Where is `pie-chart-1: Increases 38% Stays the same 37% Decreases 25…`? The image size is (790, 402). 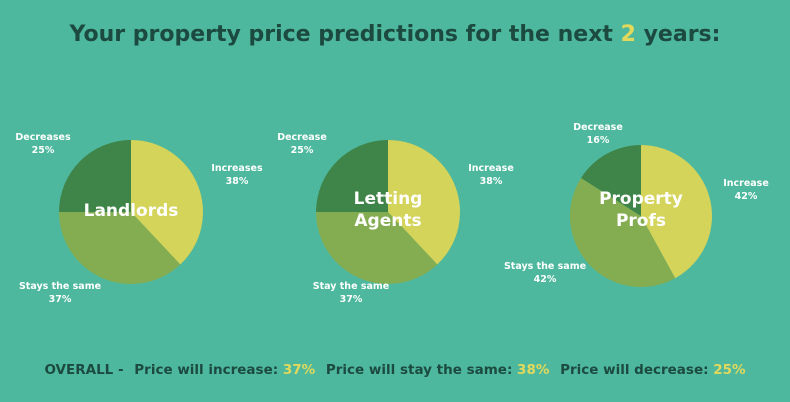
pie-chart-1: Increases 38% Stays the same 37% Decreases 25… is located at coordinates (139, 218).